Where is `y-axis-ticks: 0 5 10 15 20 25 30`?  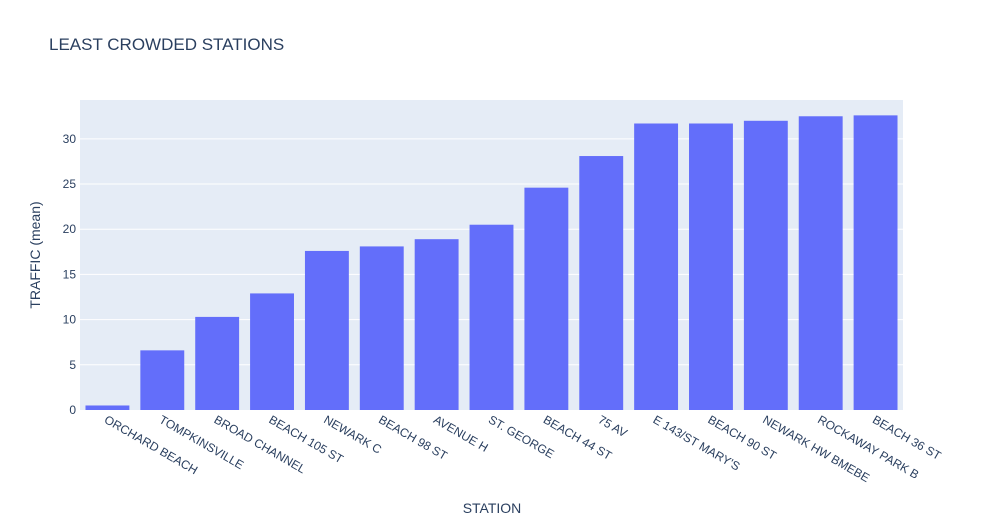 y-axis-ticks: 0 5 10 15 20 25 30 is located at coordinates (70, 274).